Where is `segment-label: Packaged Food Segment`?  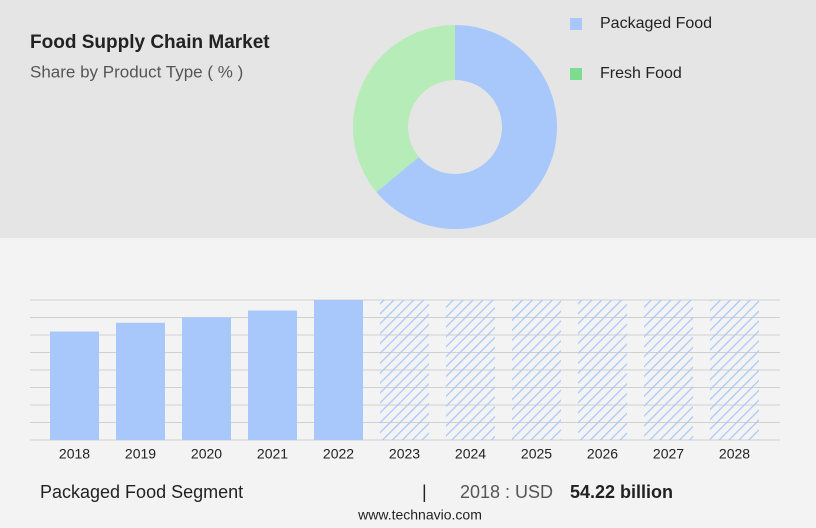
segment-label: Packaged Food Segment is located at coordinates (141, 492).